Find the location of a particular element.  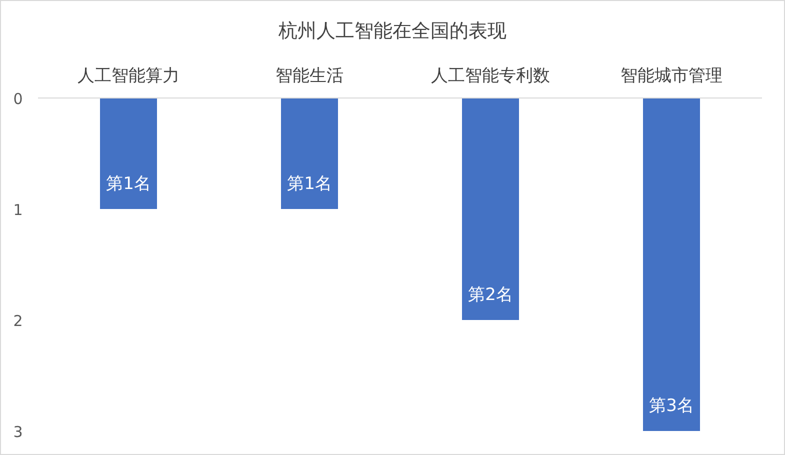

y-tick-label: 3 is located at coordinates (18, 432).